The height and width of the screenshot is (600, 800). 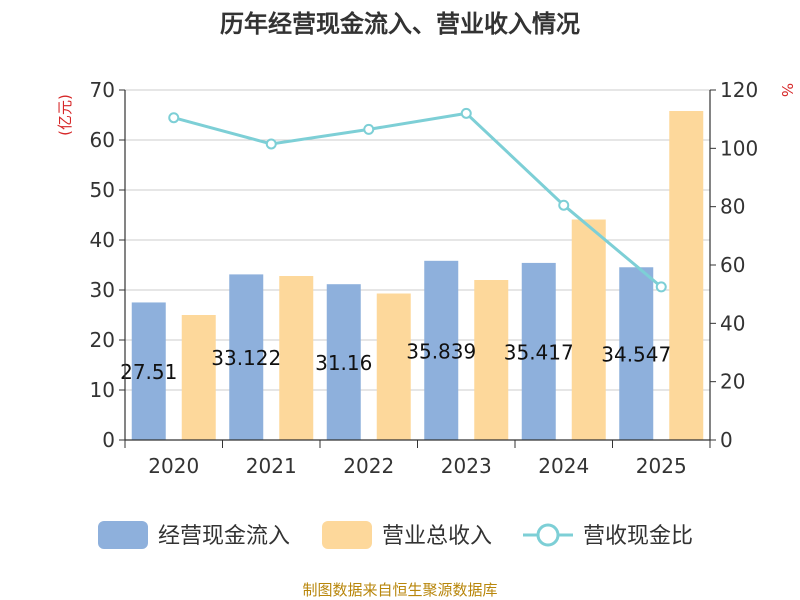 I want to click on right-tick-label: 80, so click(x=732, y=207).